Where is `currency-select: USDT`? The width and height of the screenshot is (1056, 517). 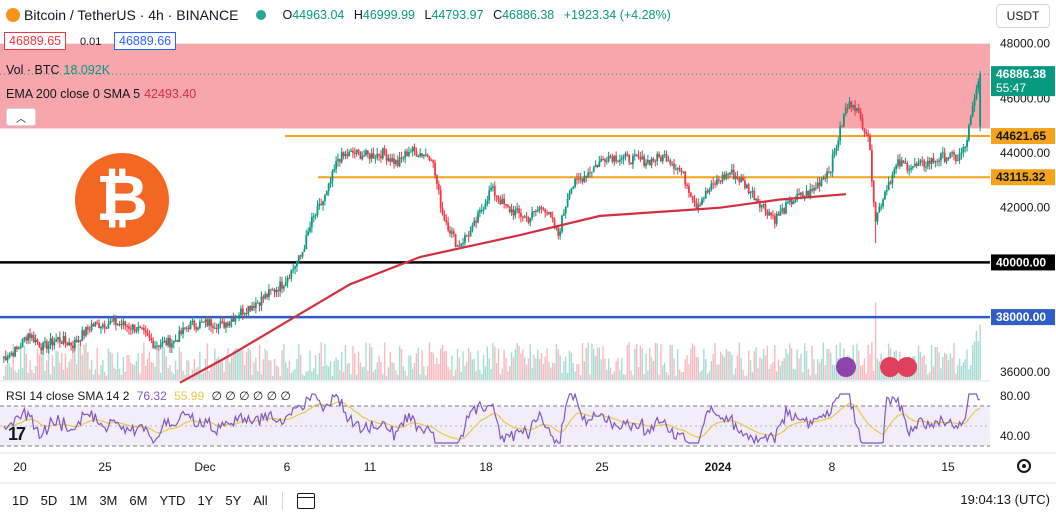
currency-select: USDT is located at coordinates (1023, 16).